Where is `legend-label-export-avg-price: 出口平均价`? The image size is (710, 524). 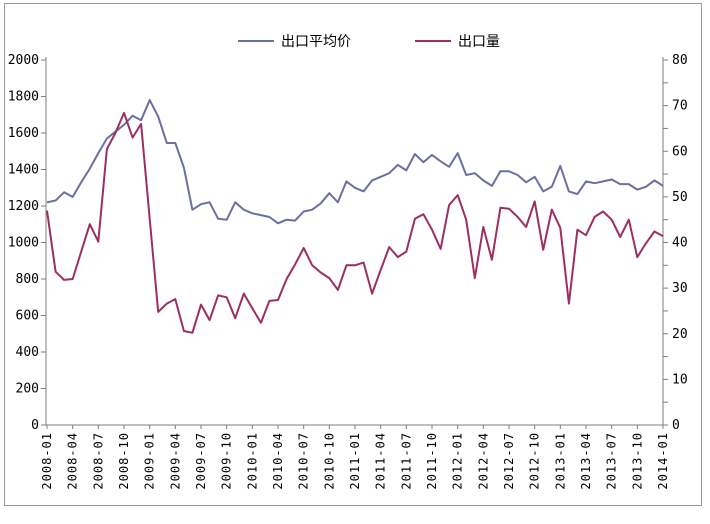 legend-label-export-avg-price: 出口平均价 is located at coordinates (316, 42).